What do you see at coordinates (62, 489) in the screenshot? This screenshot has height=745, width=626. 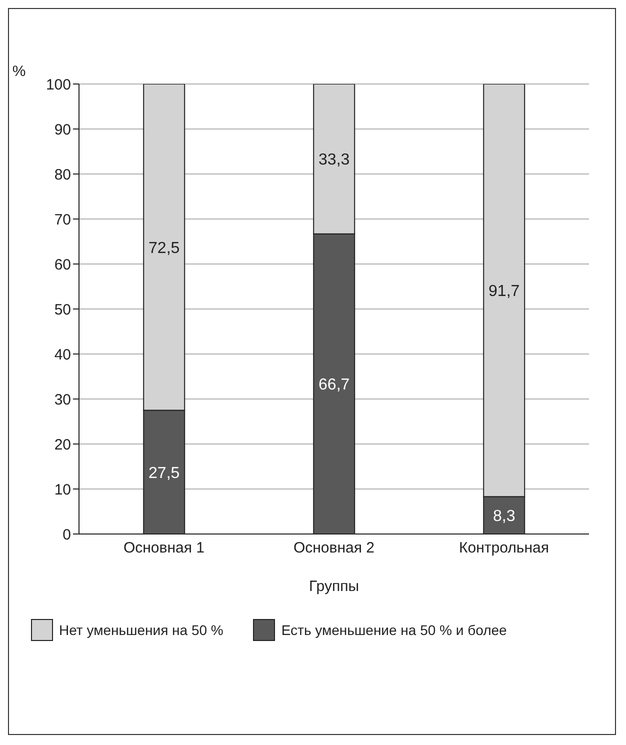 I see `y-tick-label: 10` at bounding box center [62, 489].